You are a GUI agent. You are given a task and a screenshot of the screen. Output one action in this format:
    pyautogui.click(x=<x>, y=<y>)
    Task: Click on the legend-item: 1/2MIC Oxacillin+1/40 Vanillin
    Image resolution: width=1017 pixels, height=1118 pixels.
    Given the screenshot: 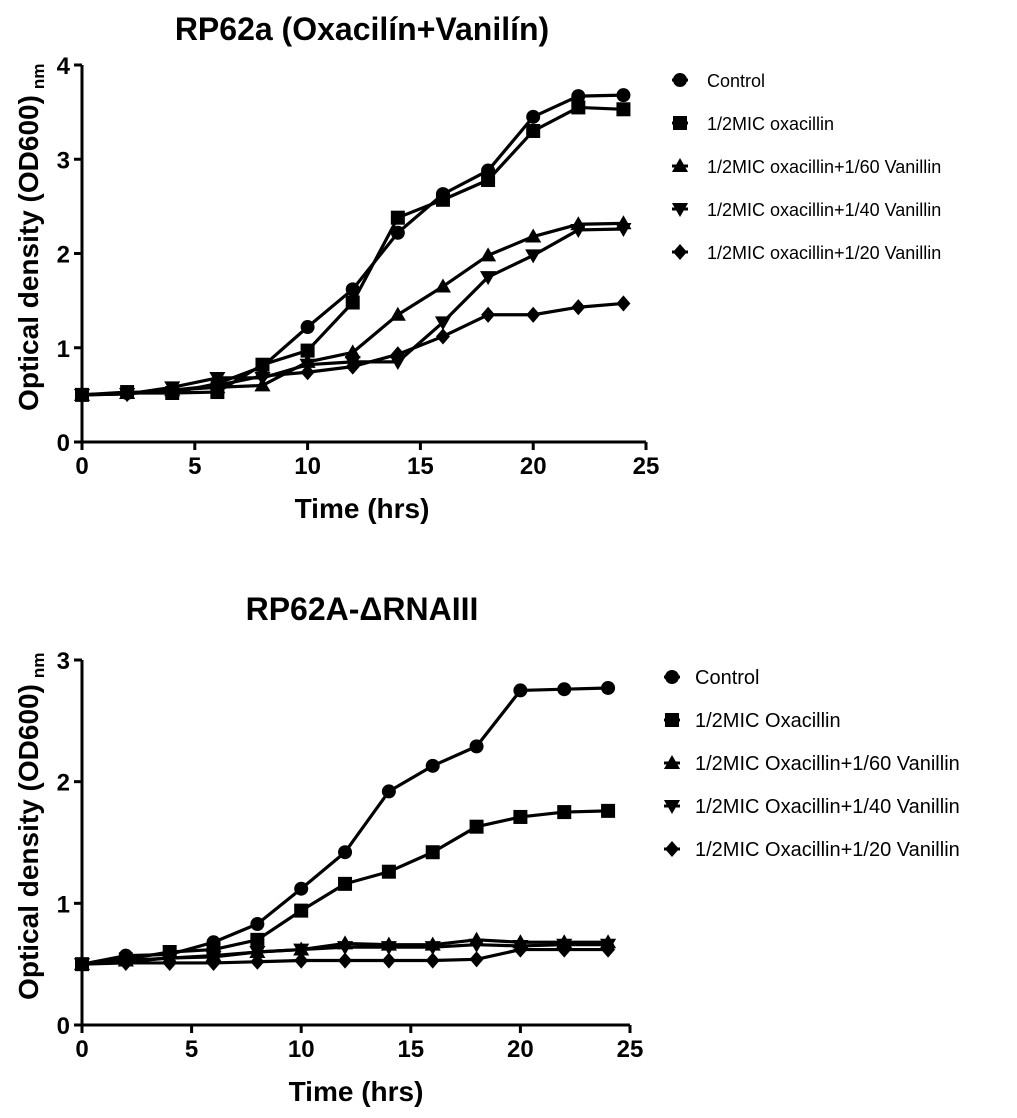 What is the action you would take?
    pyautogui.click(x=811, y=807)
    